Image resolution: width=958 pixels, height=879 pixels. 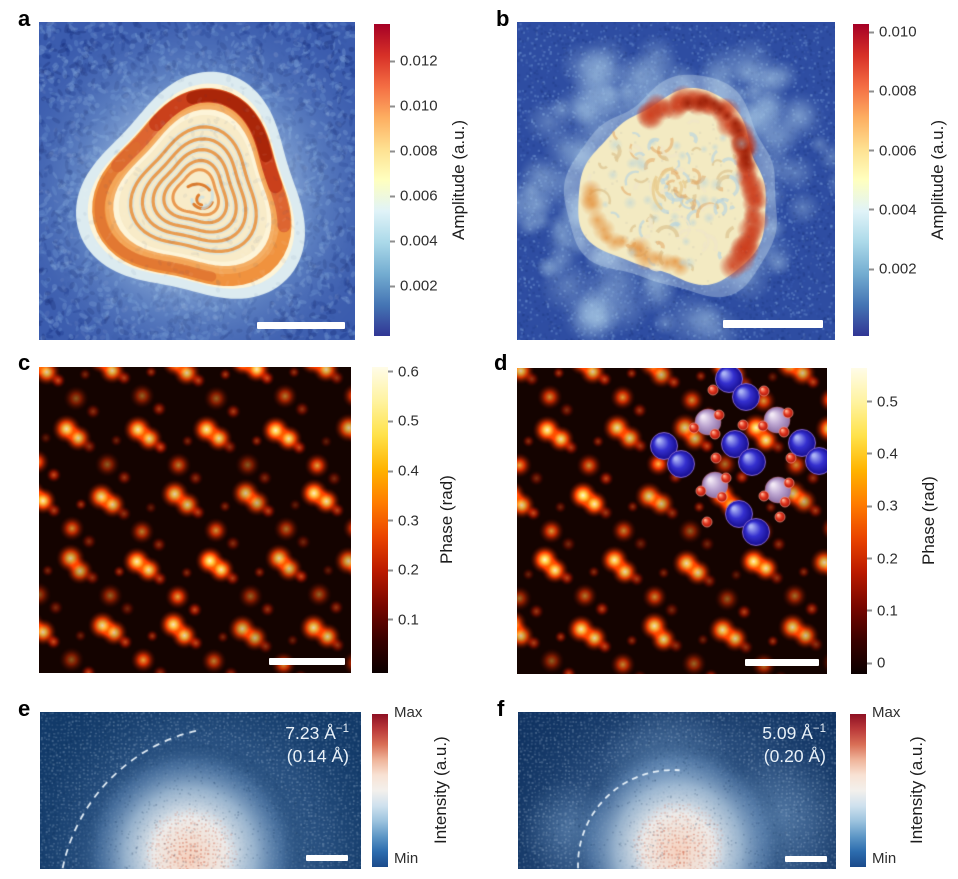 I want to click on resolution-annotation: 5.09 Å−1 (0.20 Å), so click(x=794, y=745).